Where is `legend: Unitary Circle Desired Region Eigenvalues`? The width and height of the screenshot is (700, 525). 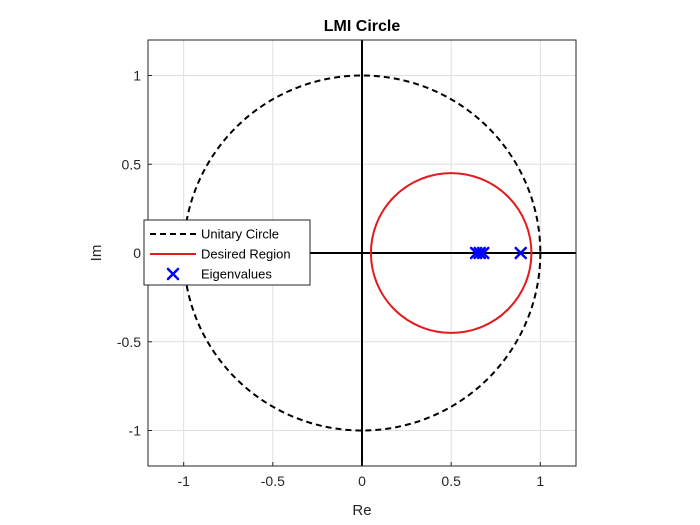 legend: Unitary Circle Desired Region Eigenvalues is located at coordinates (227, 252).